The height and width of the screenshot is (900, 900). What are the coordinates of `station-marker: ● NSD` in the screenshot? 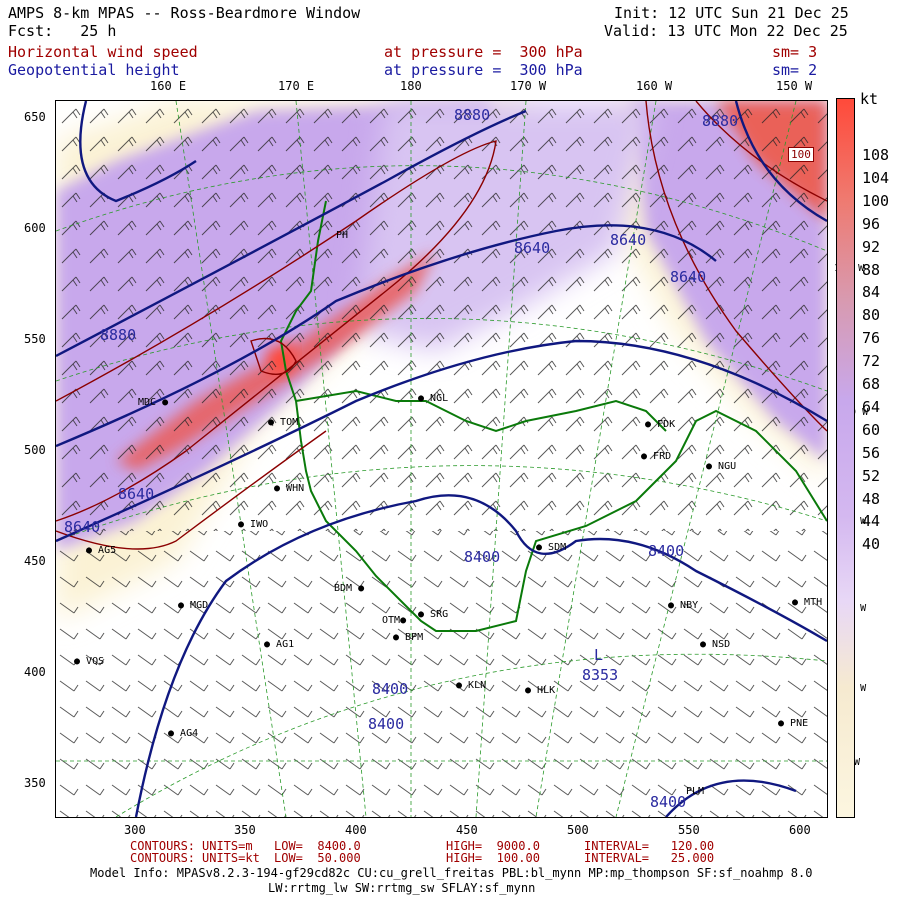 It's located at (715, 644).